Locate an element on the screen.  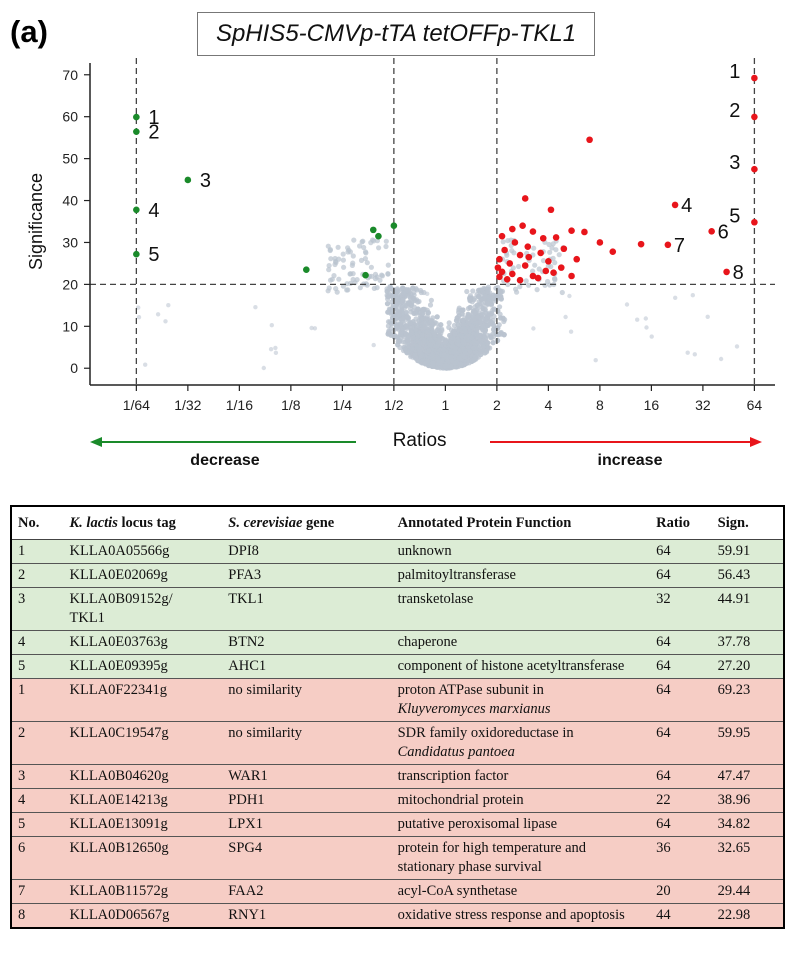
cell-ratio: 22 is located at coordinates (681, 800).